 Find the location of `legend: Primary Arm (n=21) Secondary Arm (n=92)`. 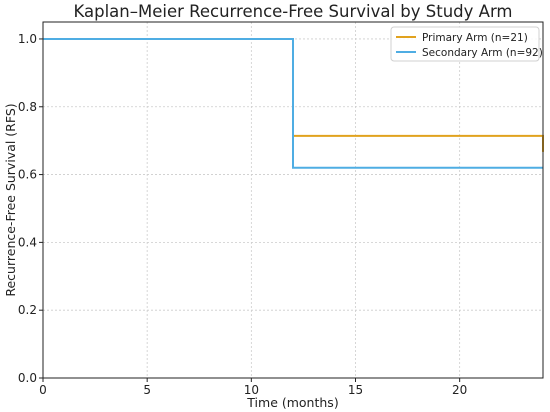

legend: Primary Arm (n=21) Secondary Arm (n=92) is located at coordinates (466, 44).